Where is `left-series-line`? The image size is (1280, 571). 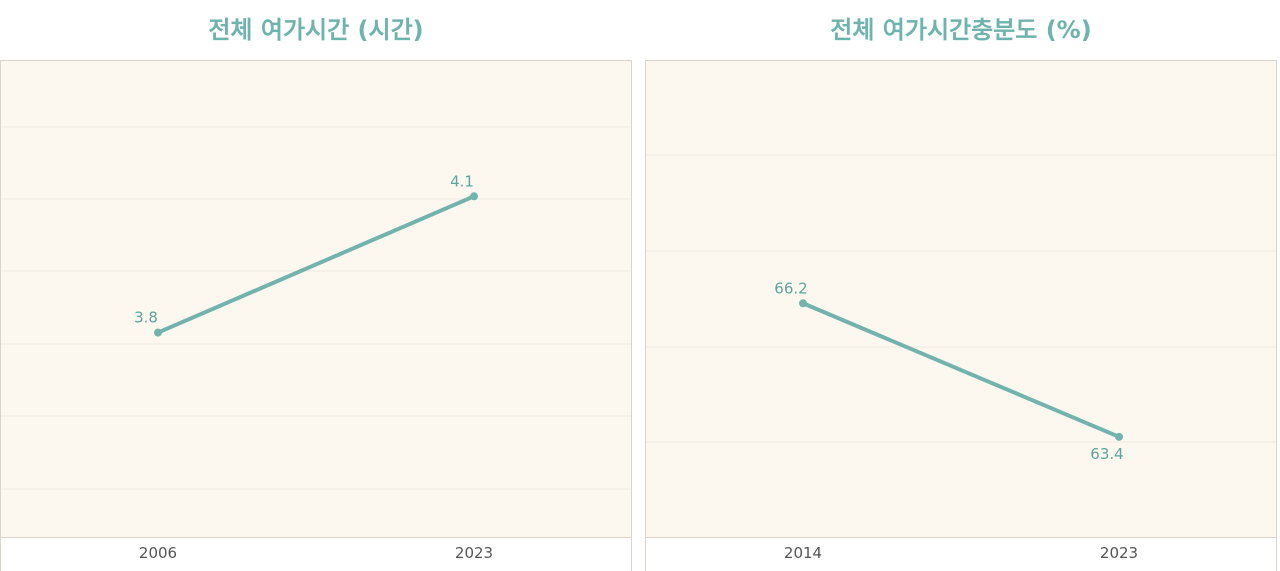 left-series-line is located at coordinates (316, 264).